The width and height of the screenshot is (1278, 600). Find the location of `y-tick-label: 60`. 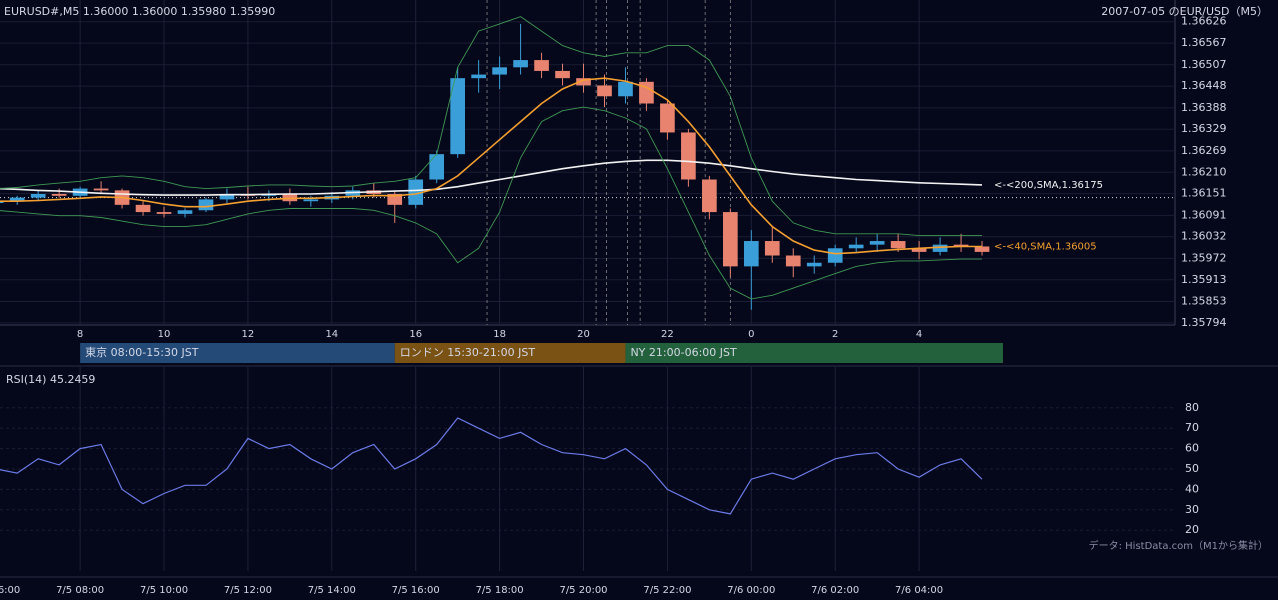

y-tick-label: 60 is located at coordinates (1192, 448).